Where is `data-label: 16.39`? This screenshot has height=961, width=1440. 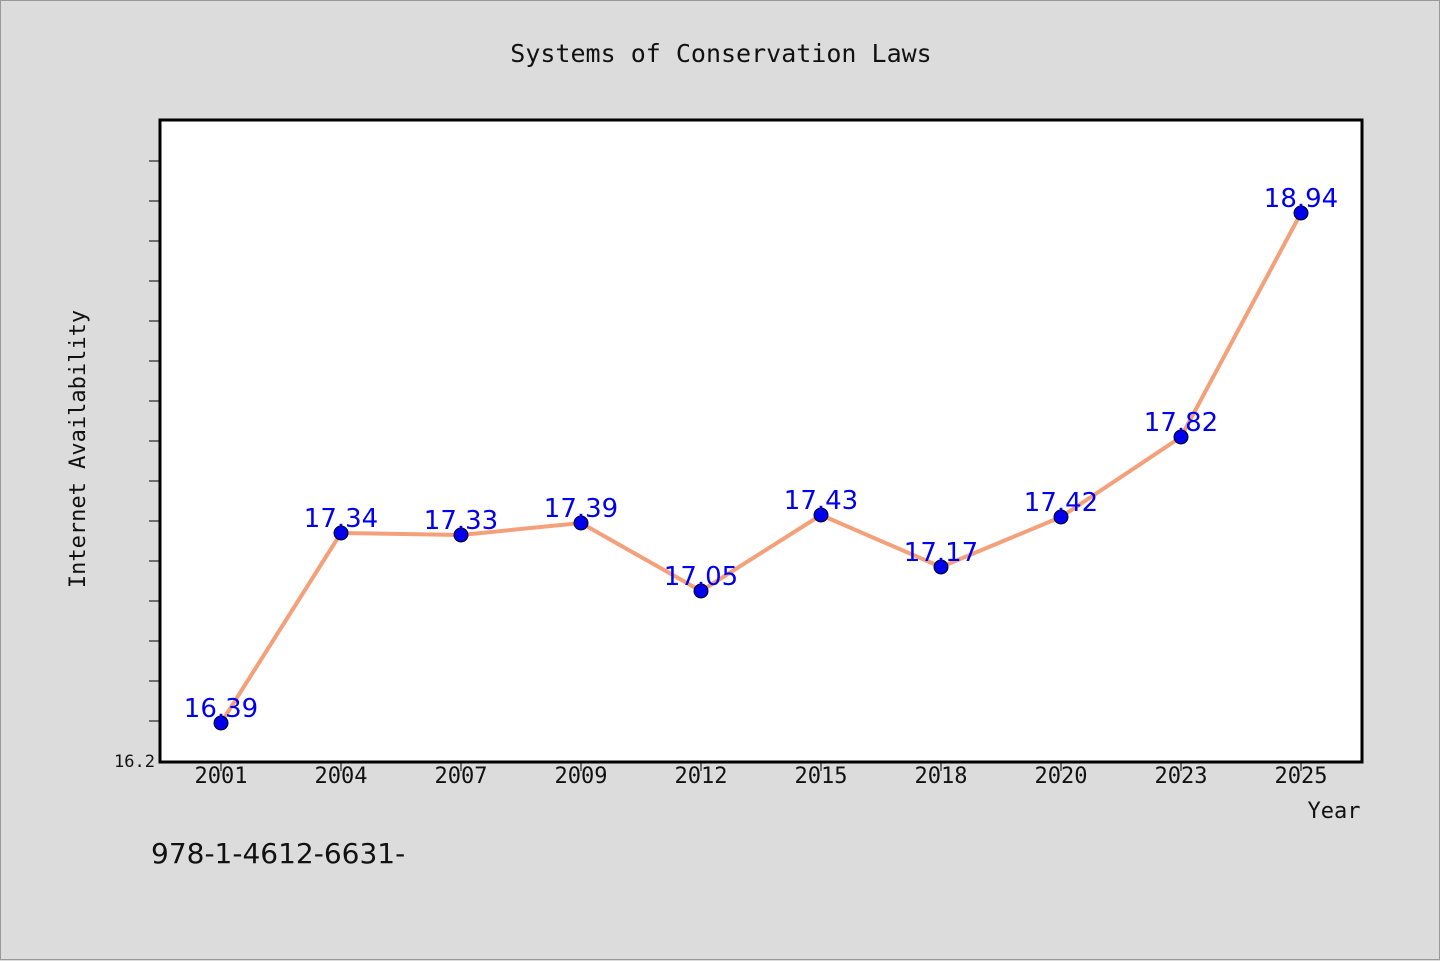
data-label: 16.39 is located at coordinates (221, 709).